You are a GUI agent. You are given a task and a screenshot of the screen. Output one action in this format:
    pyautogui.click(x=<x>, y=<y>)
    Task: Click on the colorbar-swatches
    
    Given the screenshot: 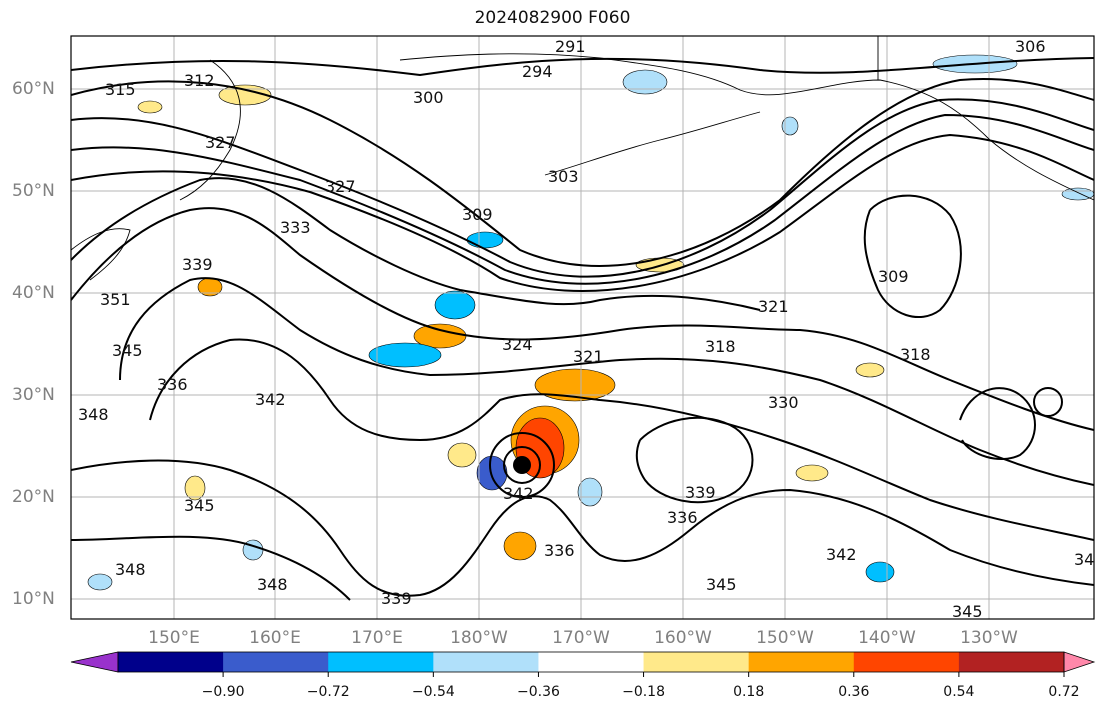 What is the action you would take?
    pyautogui.click(x=583, y=662)
    